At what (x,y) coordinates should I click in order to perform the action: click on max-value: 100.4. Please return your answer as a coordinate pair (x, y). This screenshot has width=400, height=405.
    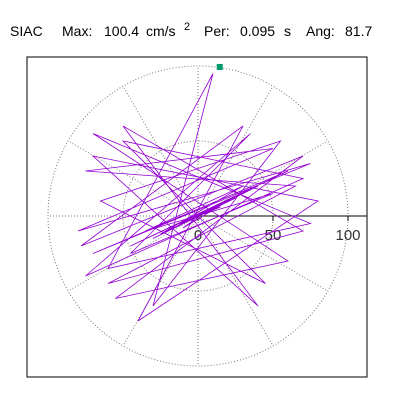
    Looking at the image, I should click on (121, 31).